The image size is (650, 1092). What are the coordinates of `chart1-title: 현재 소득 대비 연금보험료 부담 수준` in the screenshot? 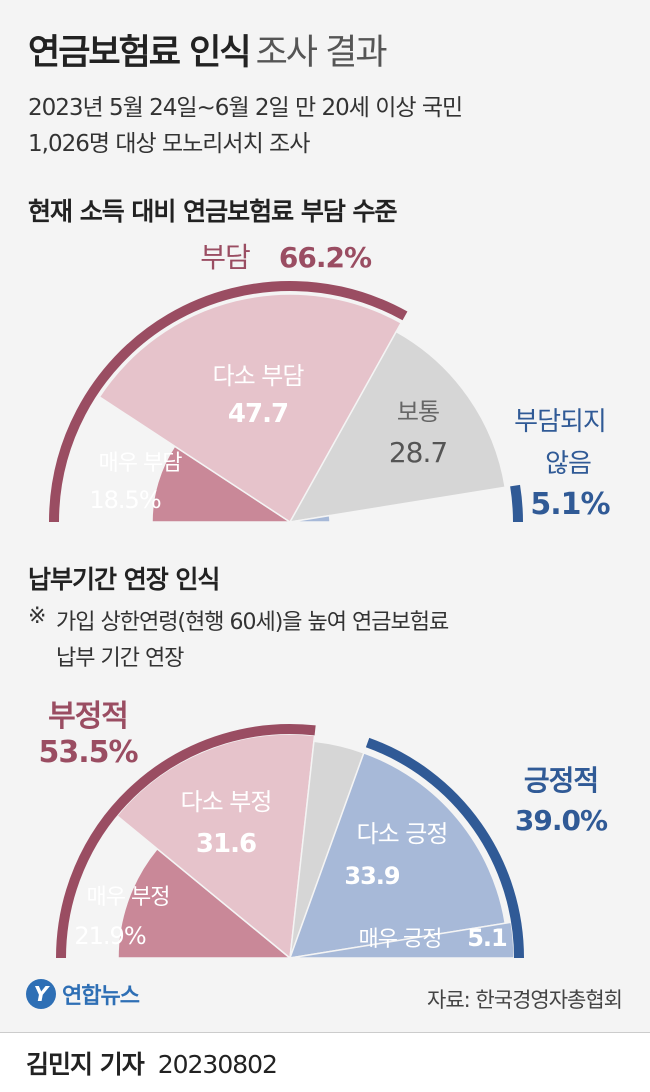 It's located at (213, 211).